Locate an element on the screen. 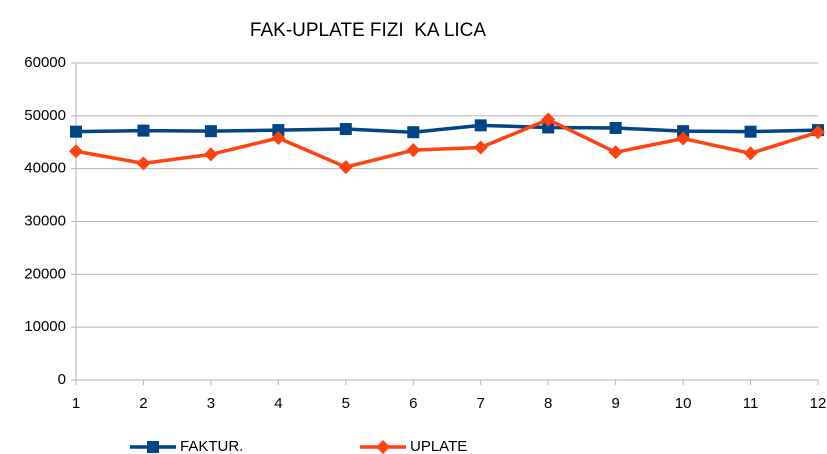 This screenshot has height=454, width=827. x-tick-label: 7 is located at coordinates (481, 403).